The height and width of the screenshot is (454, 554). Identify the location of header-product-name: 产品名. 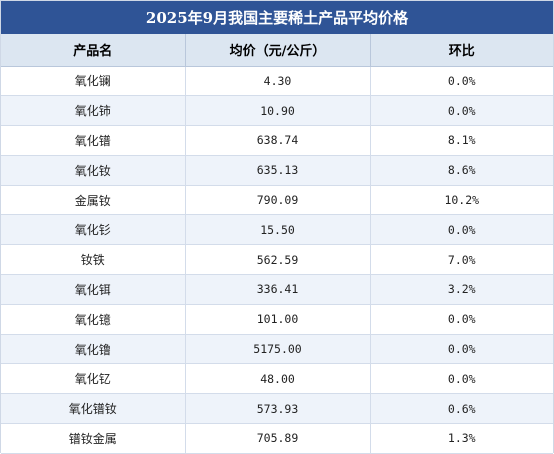
(93, 50).